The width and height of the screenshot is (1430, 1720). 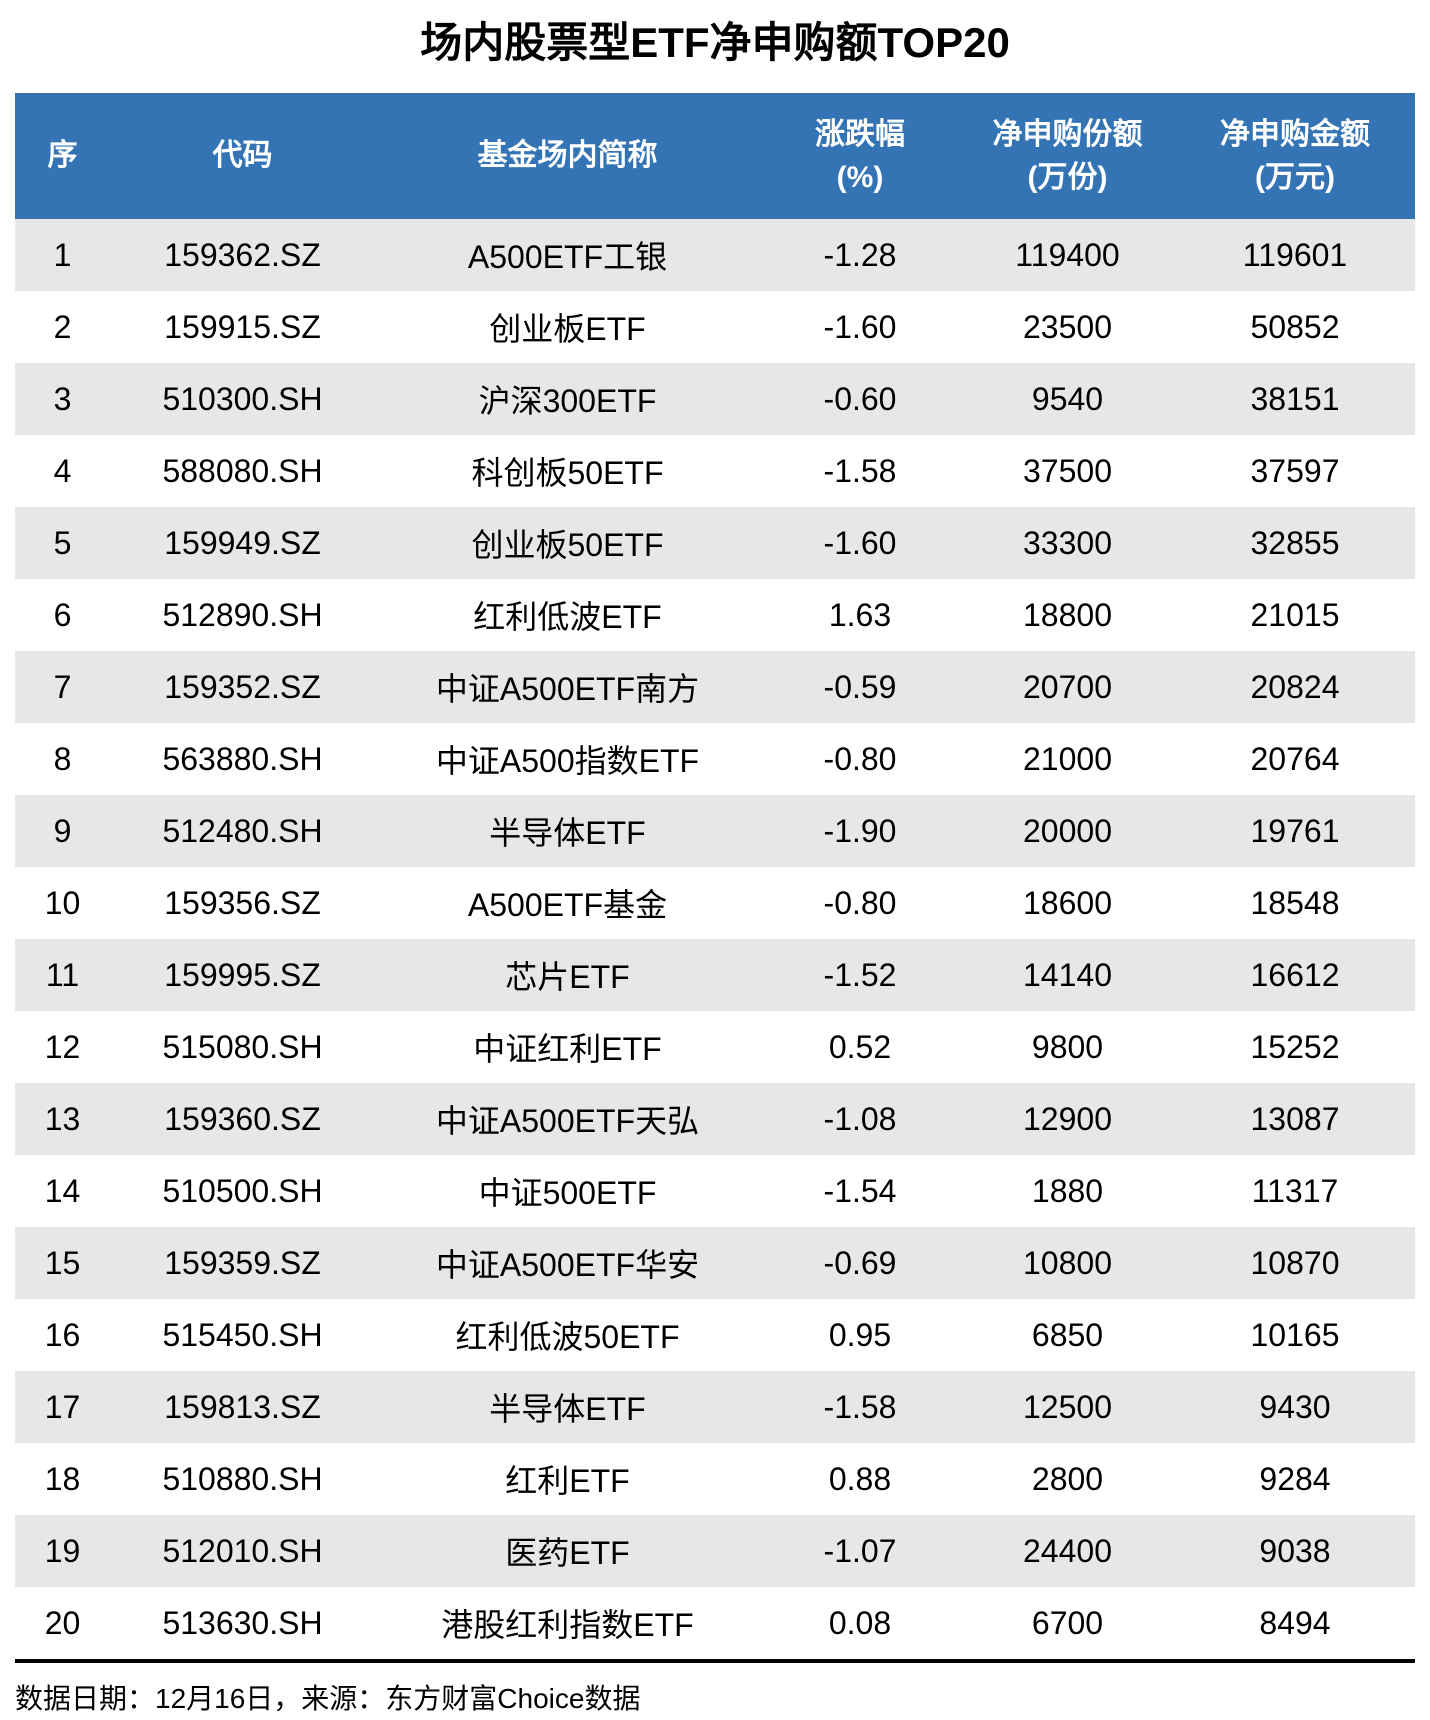 I want to click on cell-rank: 19, so click(x=62, y=1550).